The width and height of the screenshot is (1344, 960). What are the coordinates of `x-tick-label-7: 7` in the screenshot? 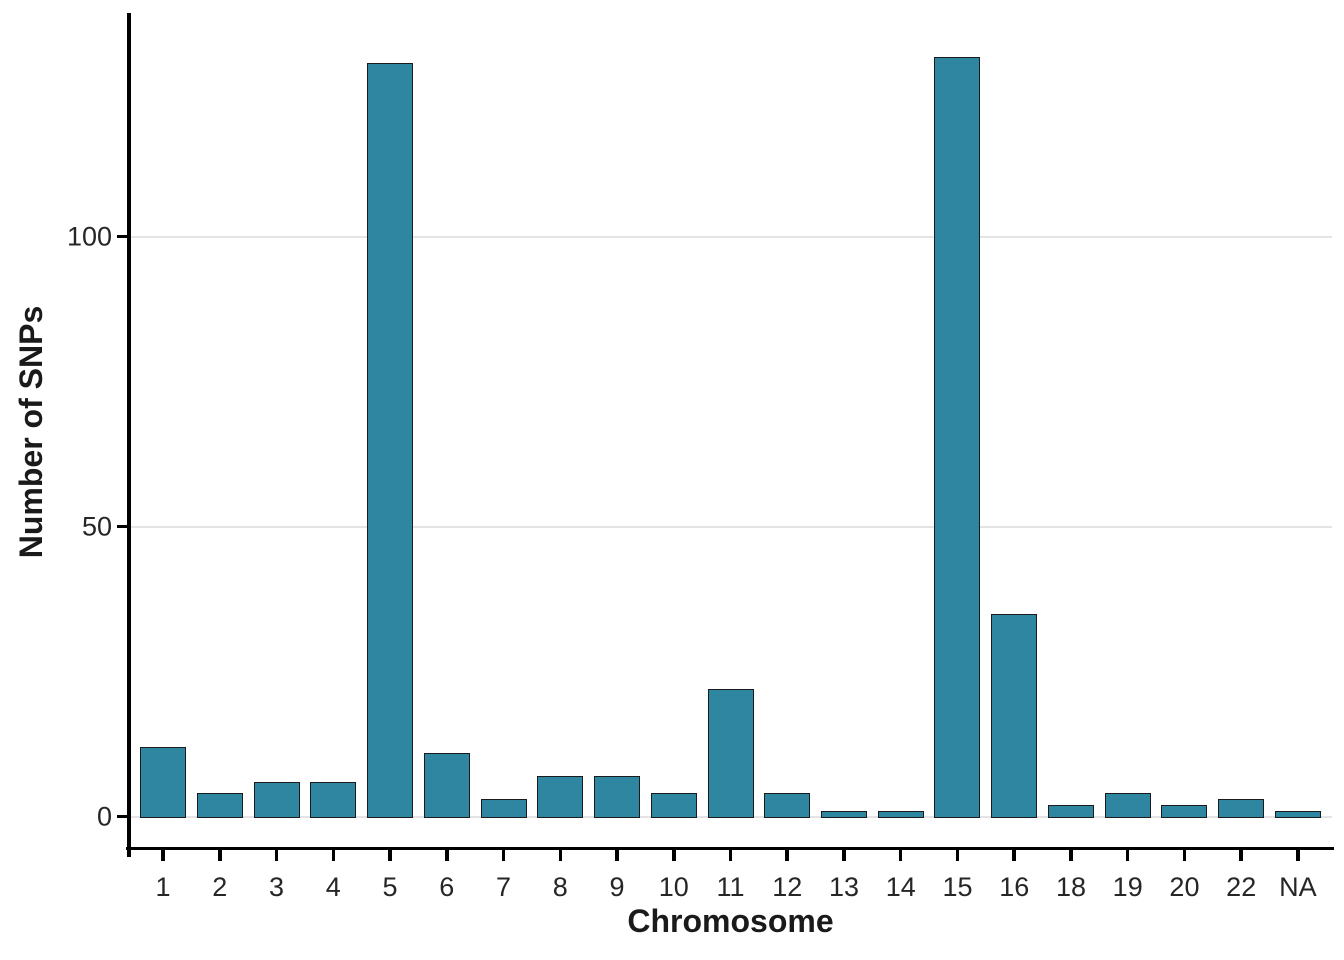 It's located at (504, 887).